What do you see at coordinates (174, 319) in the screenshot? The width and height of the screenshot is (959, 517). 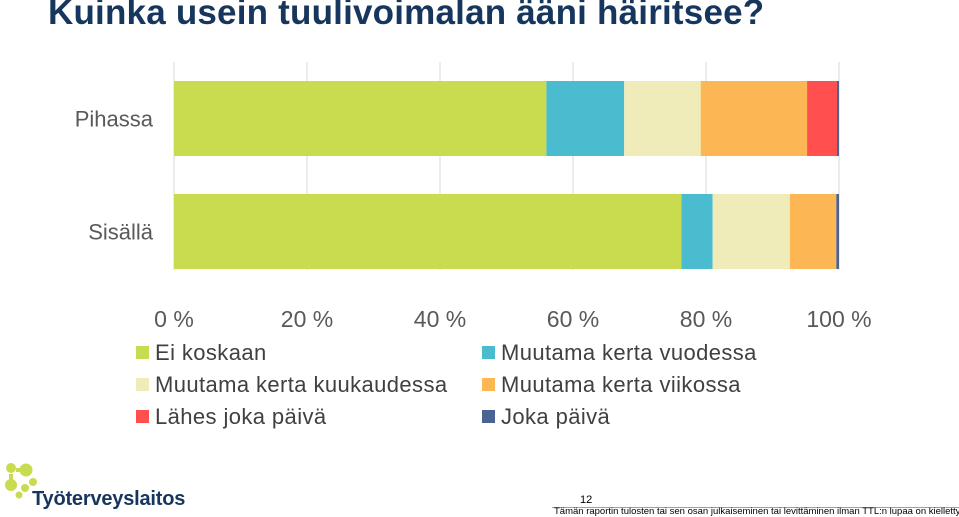 I see `x-tick-label: 0 %` at bounding box center [174, 319].